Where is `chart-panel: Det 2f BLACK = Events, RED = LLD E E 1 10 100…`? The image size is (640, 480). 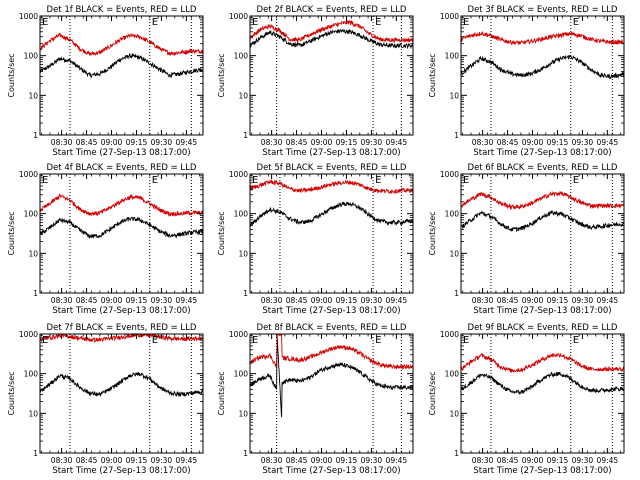 chart-panel: Det 2f BLACK = Events, RED = LLD E E 1 10 100… is located at coordinates (315, 81).